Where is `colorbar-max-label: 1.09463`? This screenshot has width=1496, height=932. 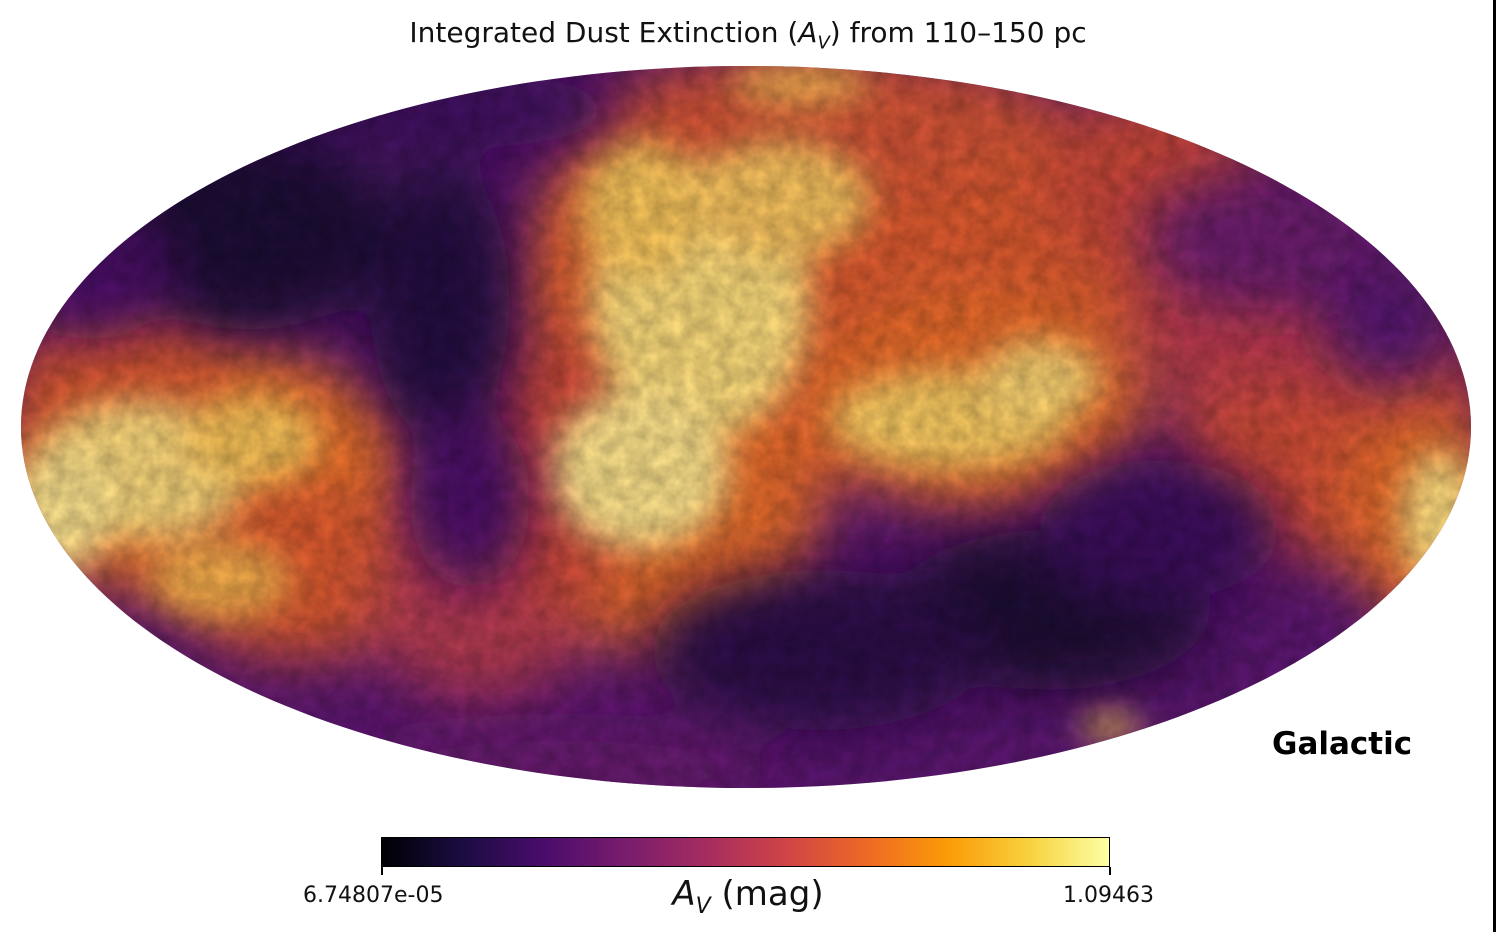
colorbar-max-label: 1.09463 is located at coordinates (1108, 895).